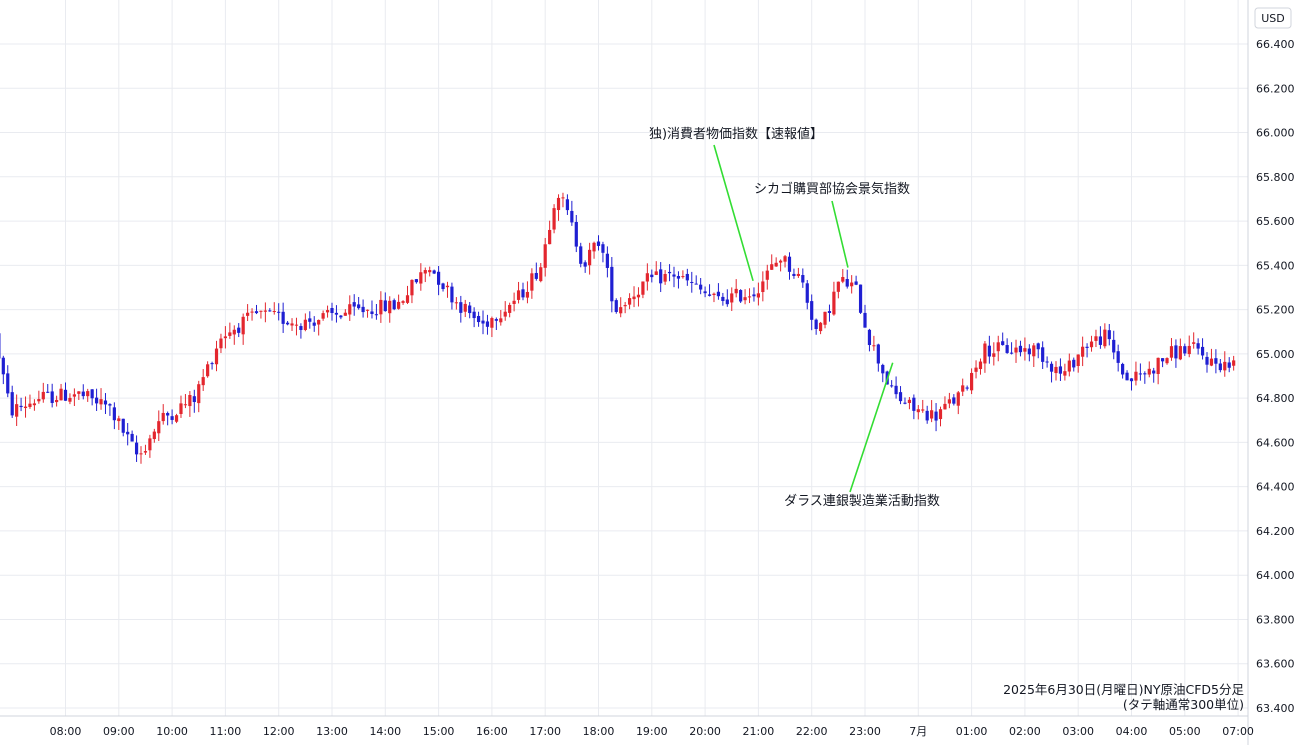  What do you see at coordinates (1275, 44) in the screenshot?
I see `y-tick-label: 66.400` at bounding box center [1275, 44].